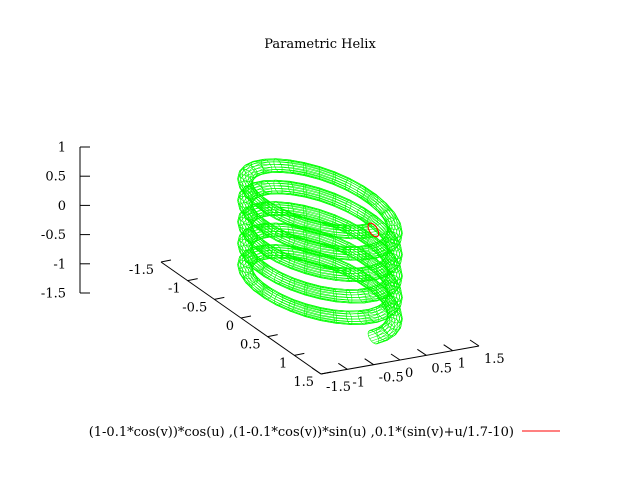  What do you see at coordinates (53, 294) in the screenshot?
I see `z-tick-label: -1.5` at bounding box center [53, 294].